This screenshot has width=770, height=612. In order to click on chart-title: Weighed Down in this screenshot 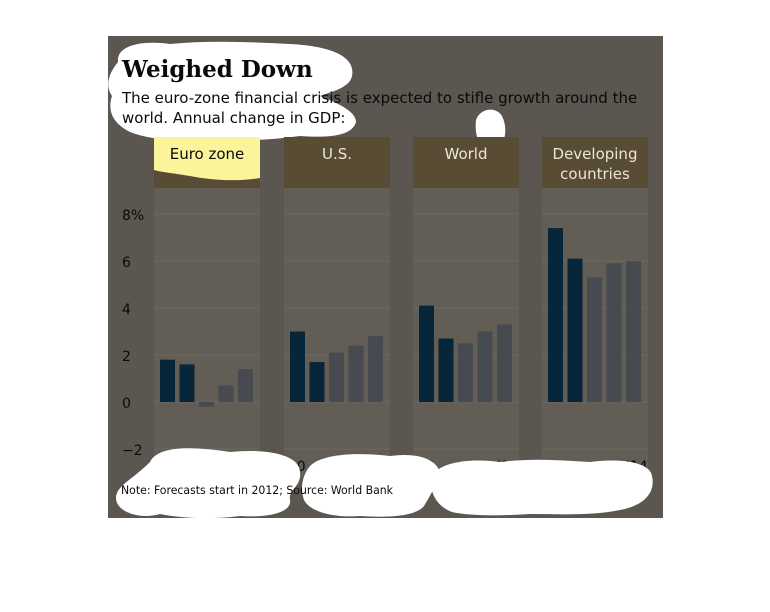, I will do `click(217, 69)`.